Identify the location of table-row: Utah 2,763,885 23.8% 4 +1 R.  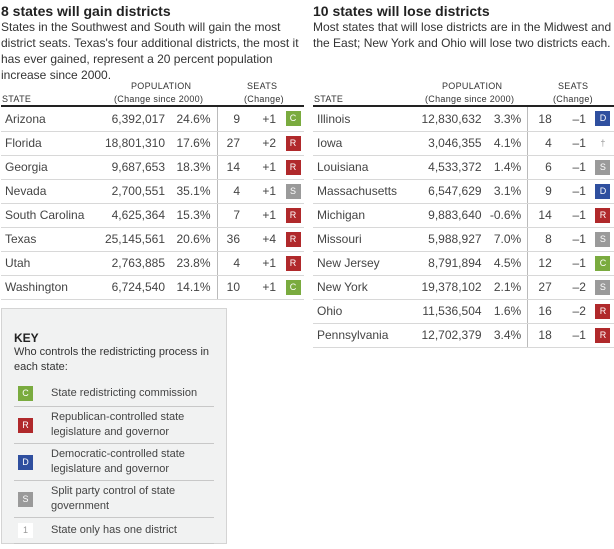
(152, 263).